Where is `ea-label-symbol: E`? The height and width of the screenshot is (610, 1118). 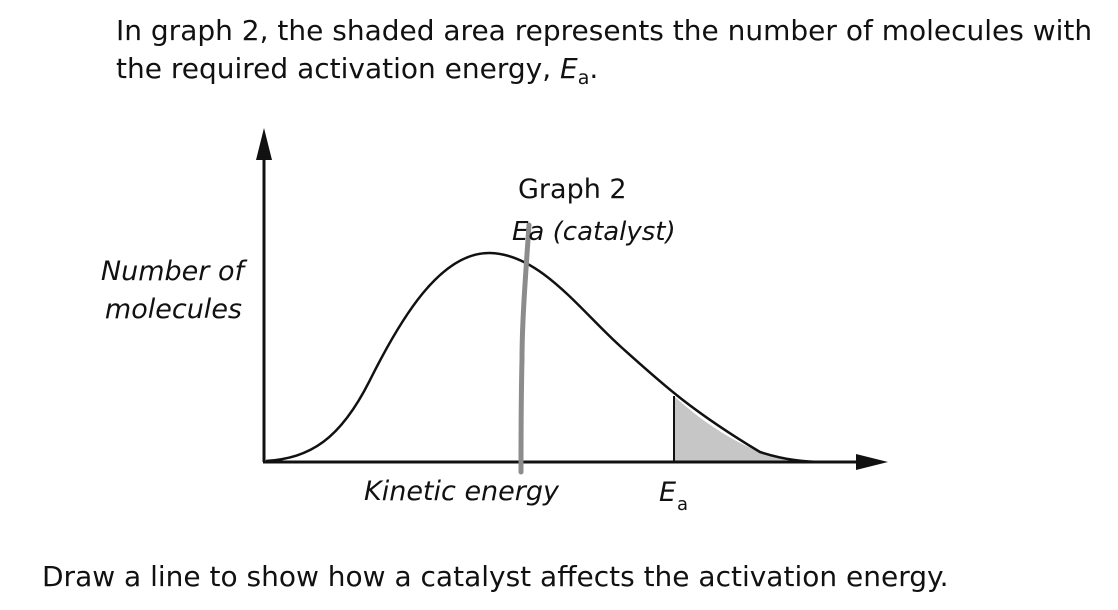 ea-label-symbol: E is located at coordinates (667, 492).